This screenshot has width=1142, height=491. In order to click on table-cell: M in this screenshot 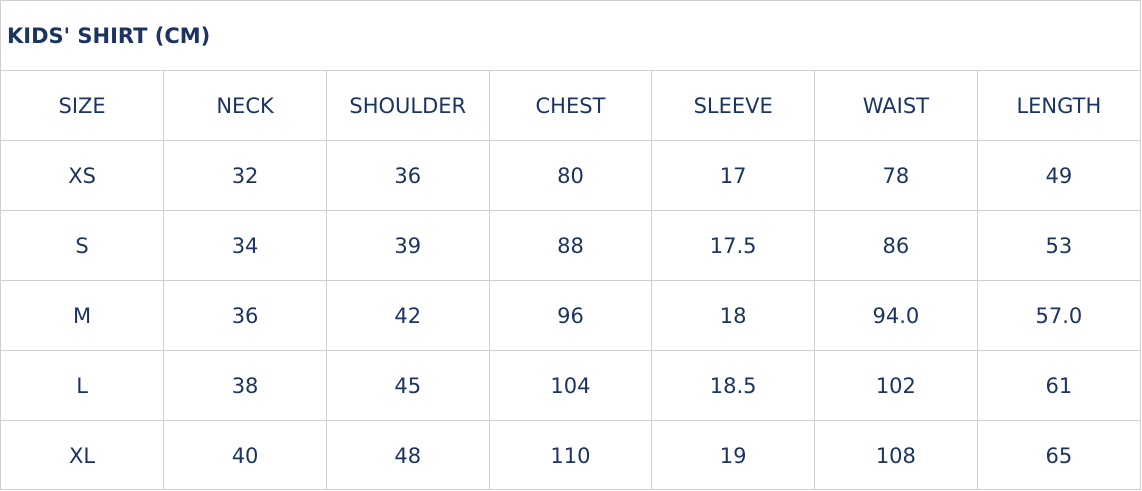, I will do `click(83, 315)`.